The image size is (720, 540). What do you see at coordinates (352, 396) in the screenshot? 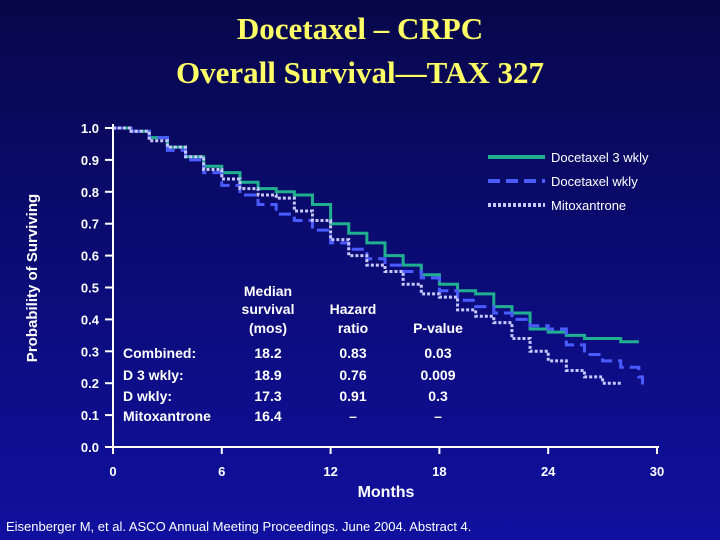
I see `table-cell: 0.91` at bounding box center [352, 396].